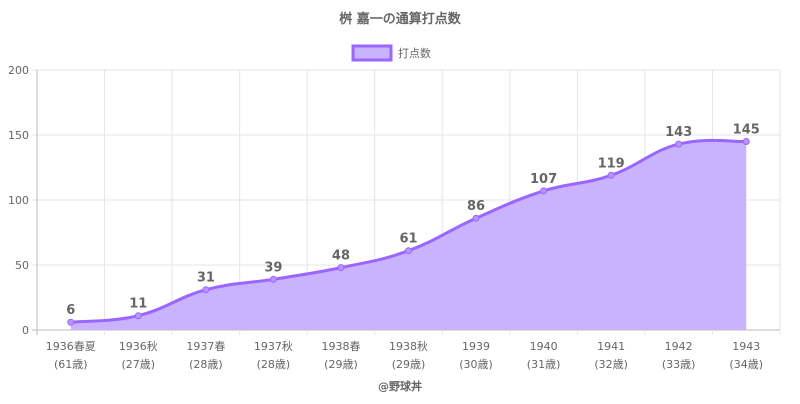 Image resolution: width=800 pixels, height=404 pixels. Describe the element at coordinates (139, 364) in the screenshot. I see `x-tick-label: (27歳)` at that location.